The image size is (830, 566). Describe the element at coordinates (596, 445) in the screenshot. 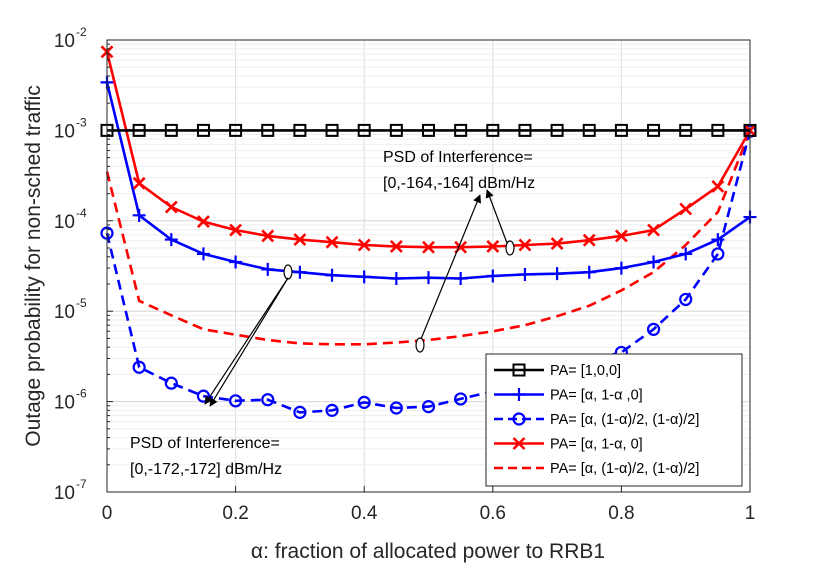

I see `legend-label: PA= [α, 1-α, 0]` at that location.